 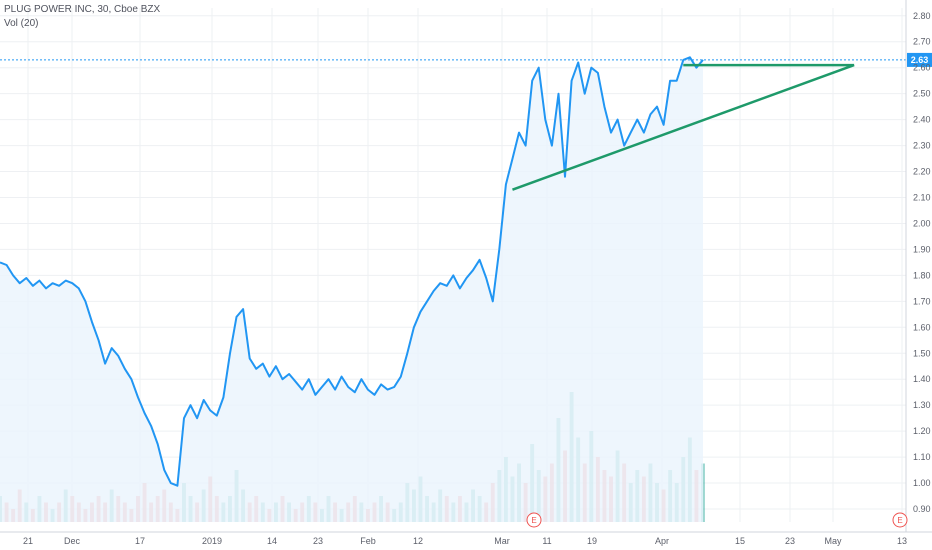 What do you see at coordinates (922, 146) in the screenshot?
I see `y-tick-label: 2.30` at bounding box center [922, 146].